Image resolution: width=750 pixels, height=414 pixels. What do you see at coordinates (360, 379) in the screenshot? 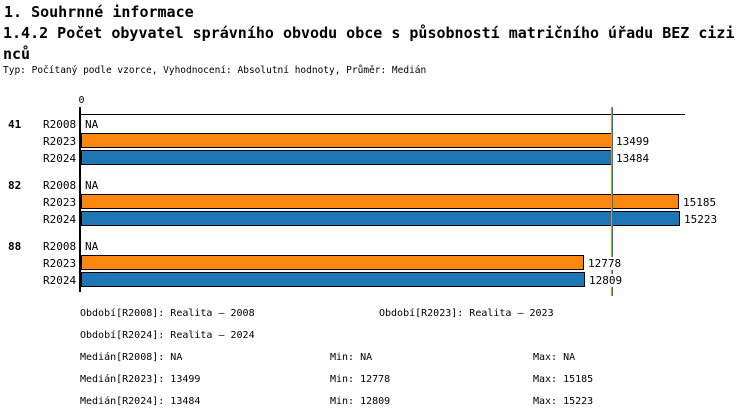
I see `stat-min-r2023: Min: 12778` at bounding box center [360, 379].